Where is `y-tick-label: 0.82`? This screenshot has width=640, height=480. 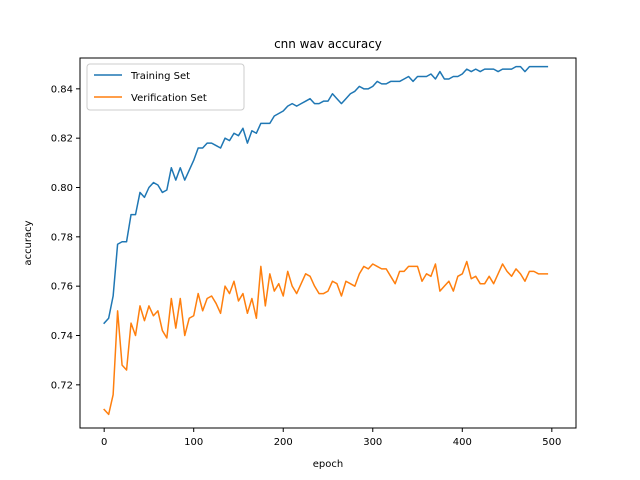 y-tick-label: 0.82 is located at coordinates (62, 139).